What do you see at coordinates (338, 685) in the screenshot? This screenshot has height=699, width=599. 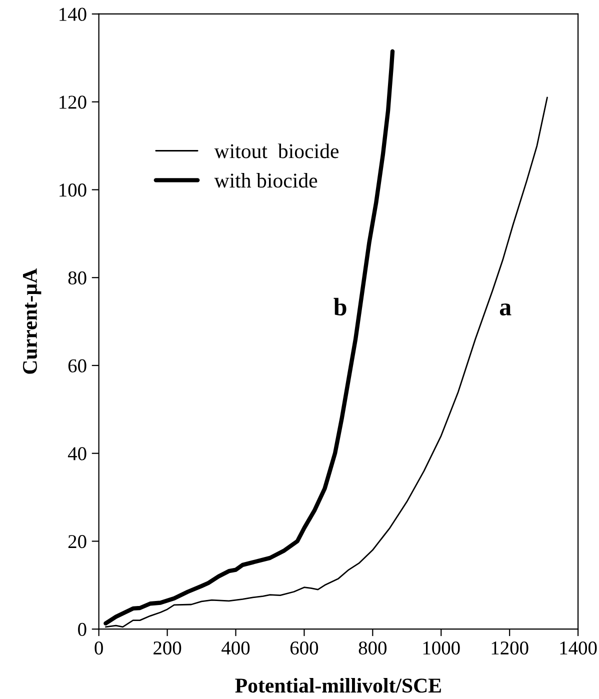 I see `x-axis-title: Potential-millivolt/SCE` at bounding box center [338, 685].